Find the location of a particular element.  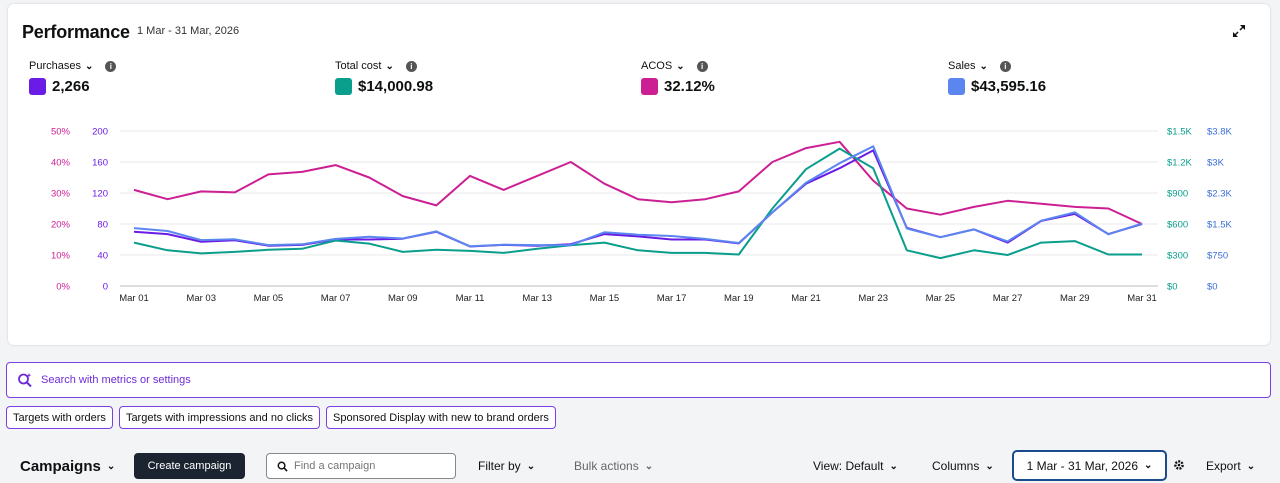

view-dropdown: View: Default ⌄ is located at coordinates (855, 466).